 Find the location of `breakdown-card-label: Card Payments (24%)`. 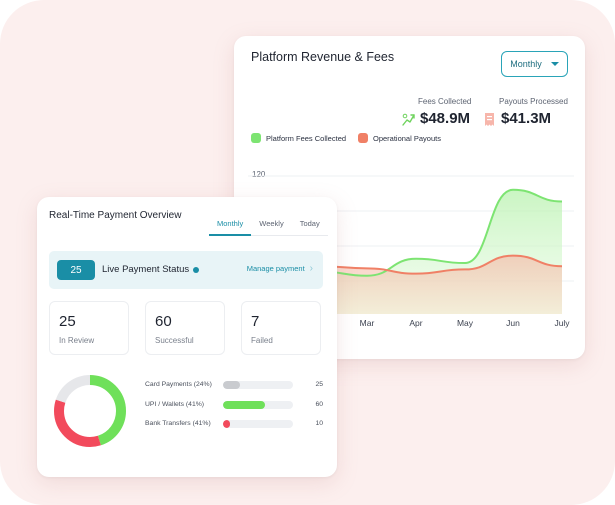

breakdown-card-label: Card Payments (24%) is located at coordinates (178, 384).